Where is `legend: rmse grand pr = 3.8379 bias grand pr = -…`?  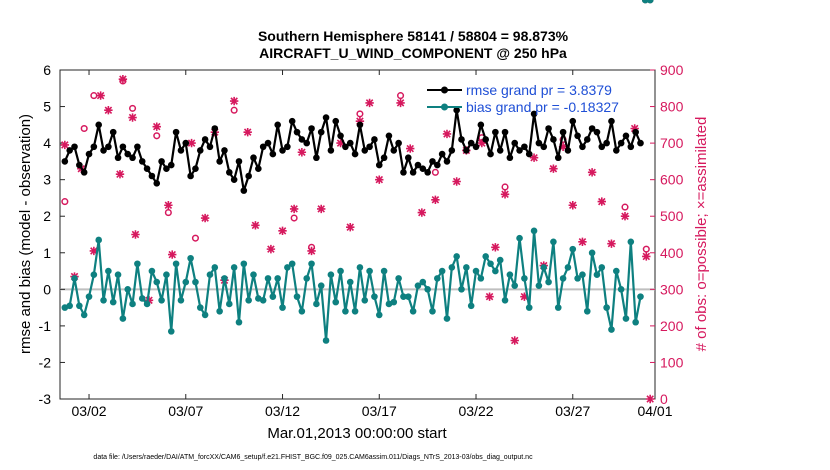
legend: rmse grand pr = 3.8379 bias grand pr = -… is located at coordinates (523, 98).